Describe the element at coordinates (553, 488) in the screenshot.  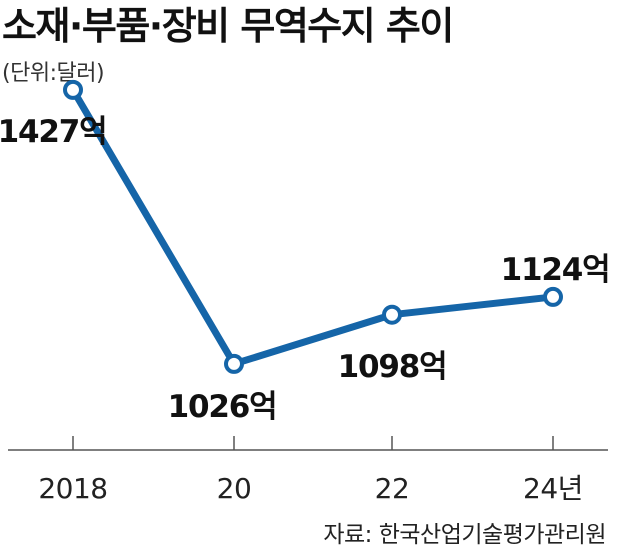
I see `x-tick-label: 24년` at that location.